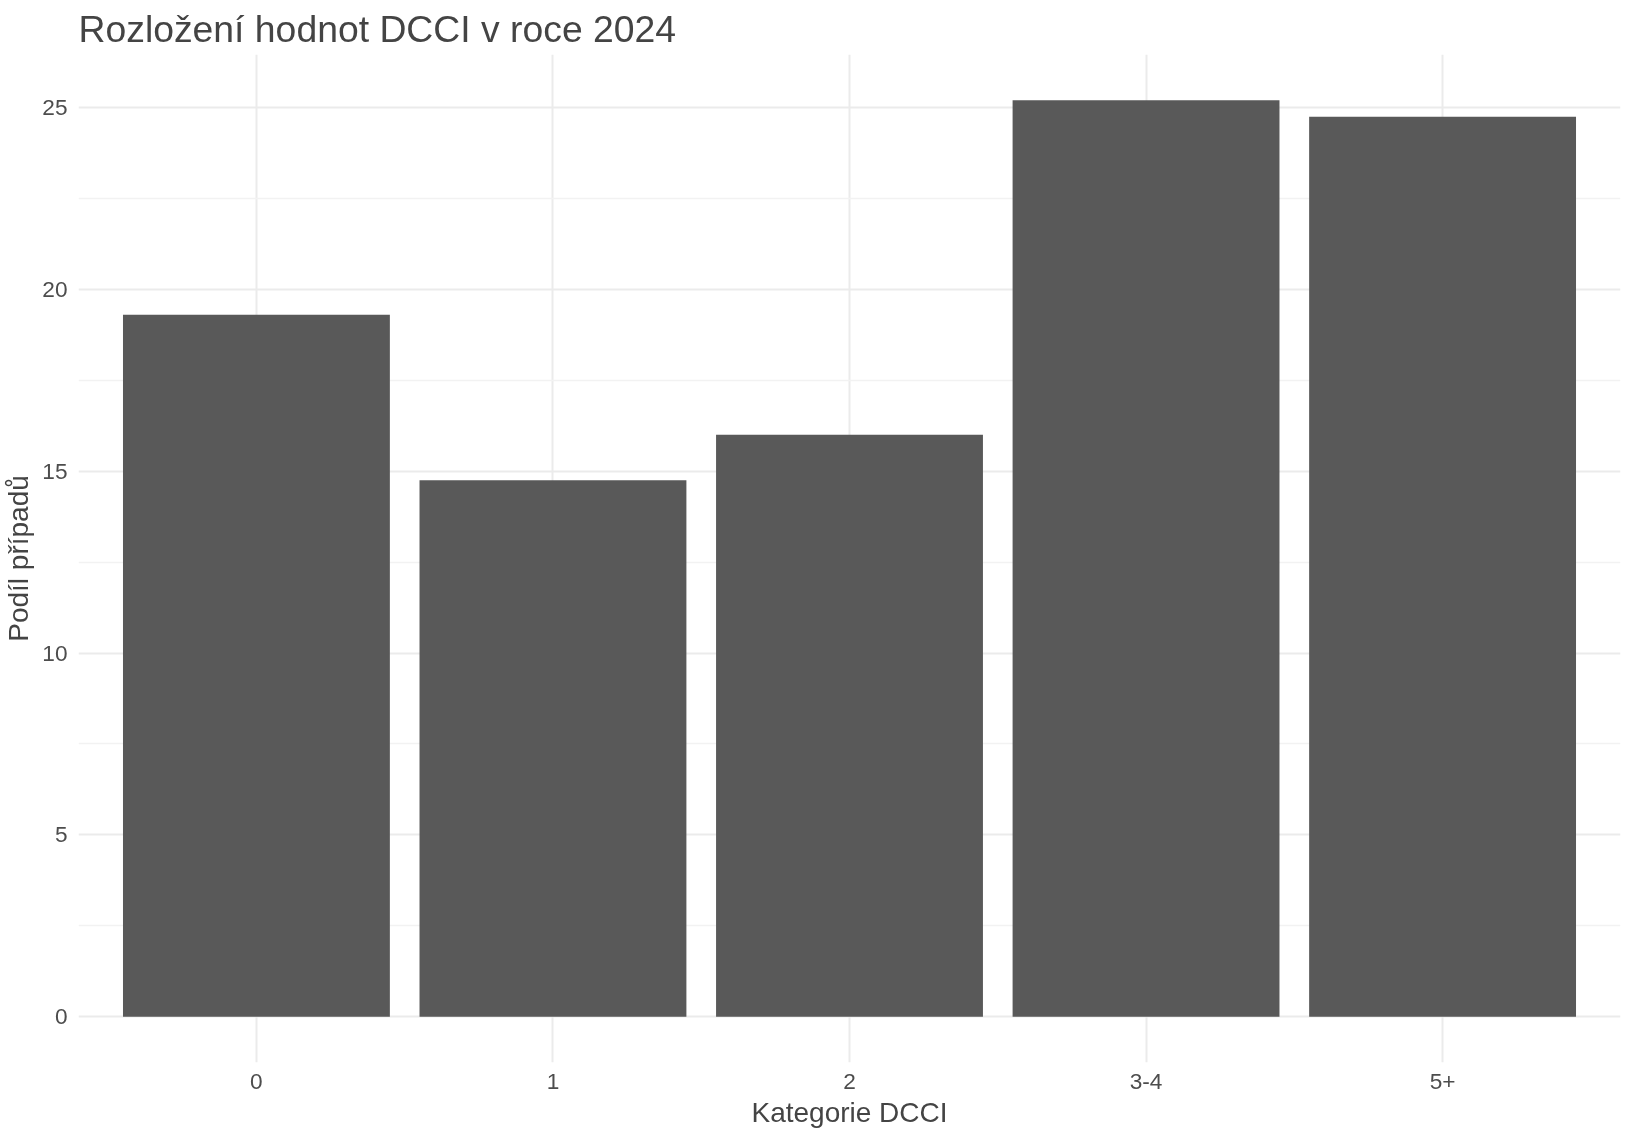  I want to click on y-axis-title: Podíl případů, so click(19, 558).